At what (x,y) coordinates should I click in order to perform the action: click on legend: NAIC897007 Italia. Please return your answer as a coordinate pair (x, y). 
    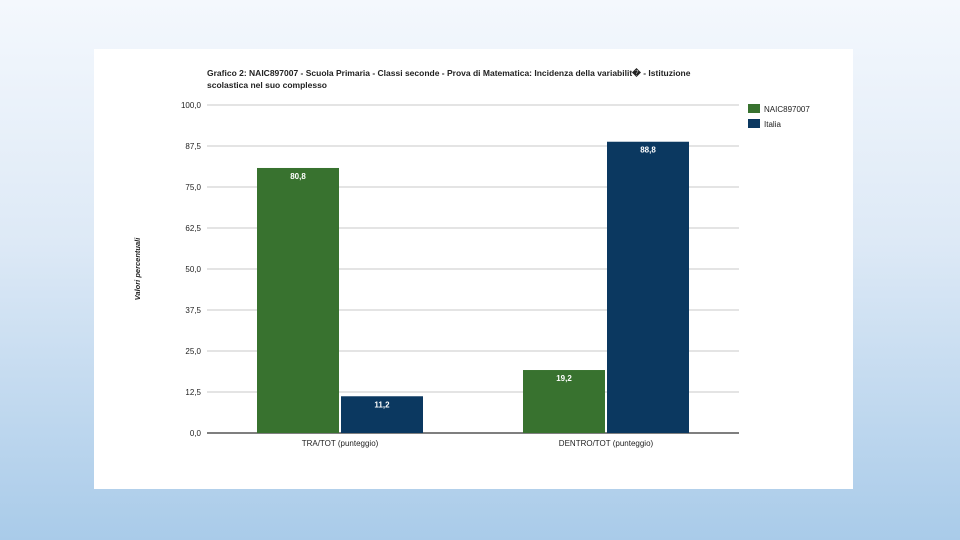
    Looking at the image, I should click on (779, 116).